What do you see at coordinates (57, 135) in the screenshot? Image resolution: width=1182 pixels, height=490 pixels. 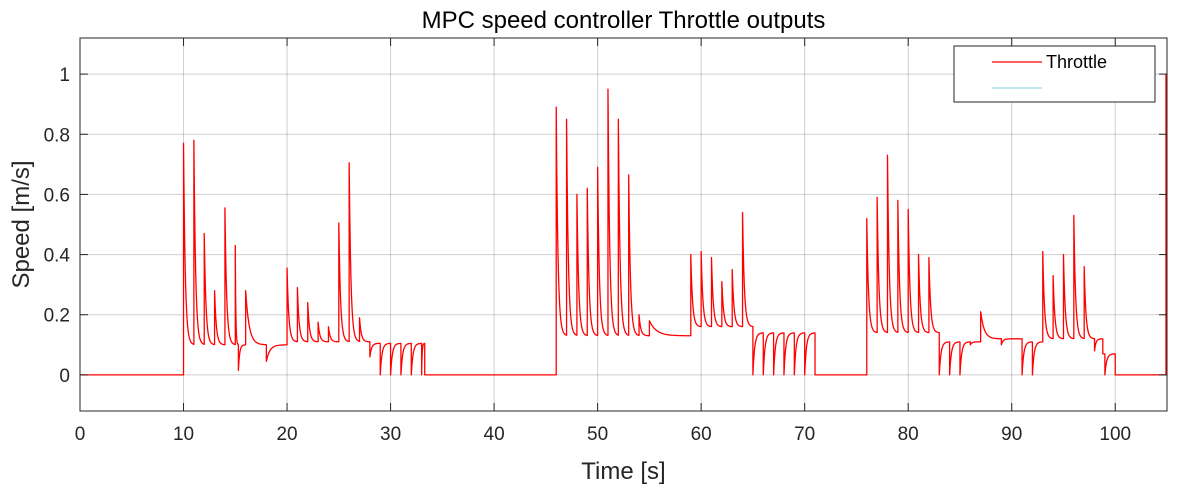 I see `y-tick-label: 0.8` at bounding box center [57, 135].